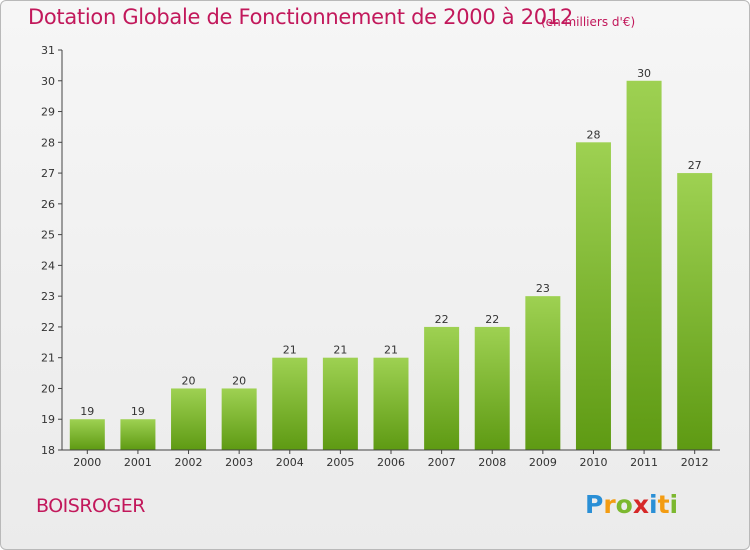 Image resolution: width=750 pixels, height=550 pixels. What do you see at coordinates (663, 504) in the screenshot?
I see `logo-letter: t` at bounding box center [663, 504].